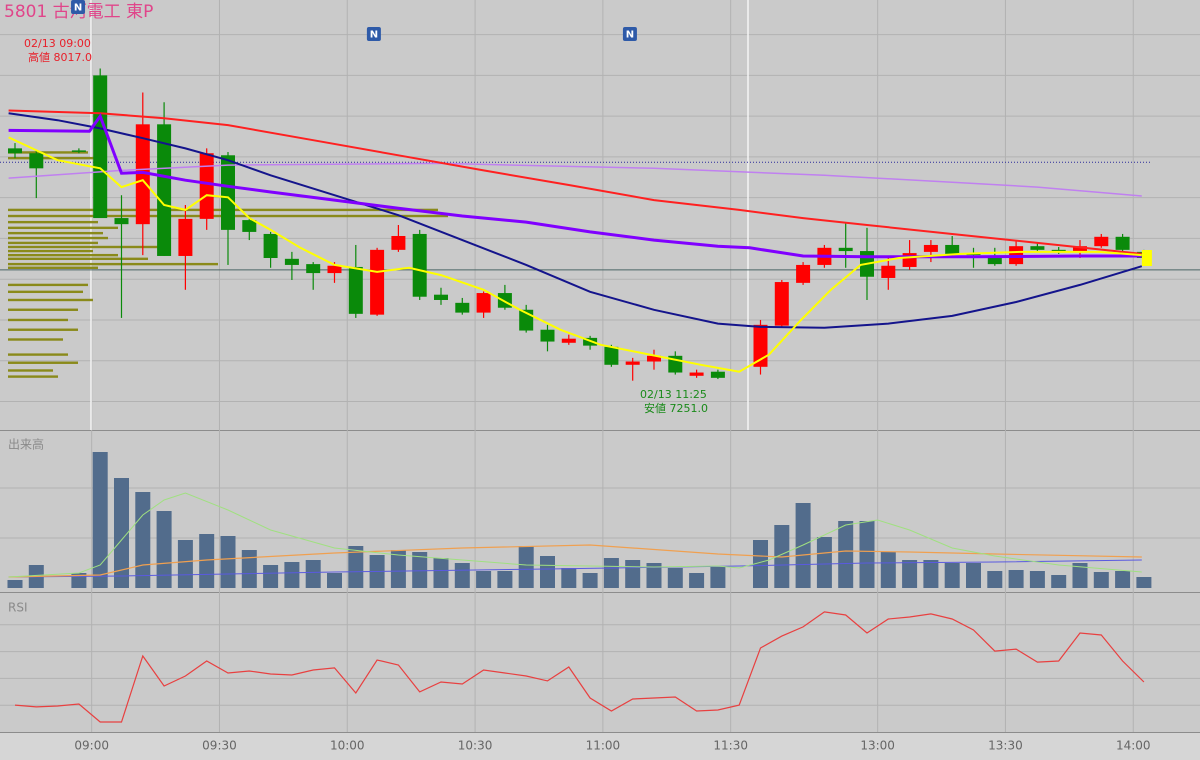  Describe the element at coordinates (676, 408) in the screenshot. I see `price-annotation: 安値 7251.0` at that location.